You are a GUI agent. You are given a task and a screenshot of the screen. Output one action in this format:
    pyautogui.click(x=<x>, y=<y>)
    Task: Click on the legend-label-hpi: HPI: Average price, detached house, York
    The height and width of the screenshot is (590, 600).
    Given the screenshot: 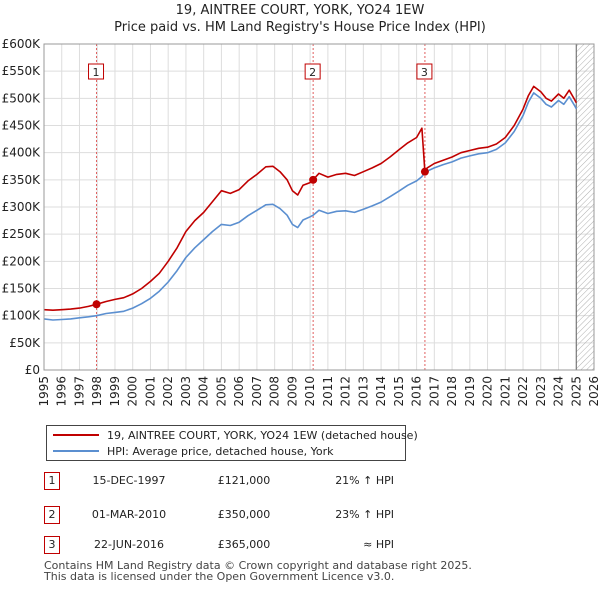 What is the action you would take?
    pyautogui.click(x=220, y=451)
    